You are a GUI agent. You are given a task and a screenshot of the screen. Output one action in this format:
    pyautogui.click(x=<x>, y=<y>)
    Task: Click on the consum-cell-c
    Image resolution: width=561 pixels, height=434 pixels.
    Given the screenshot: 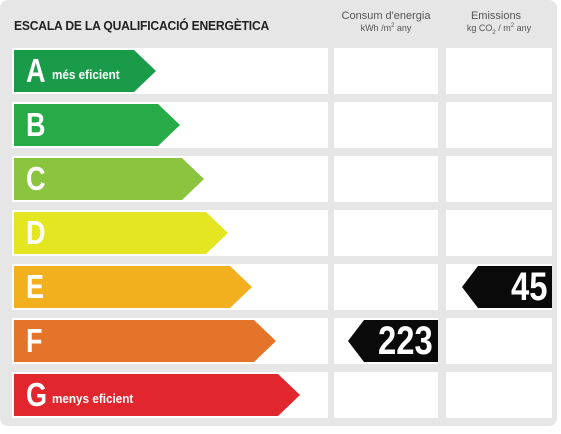 What is the action you would take?
    pyautogui.click(x=386, y=179)
    